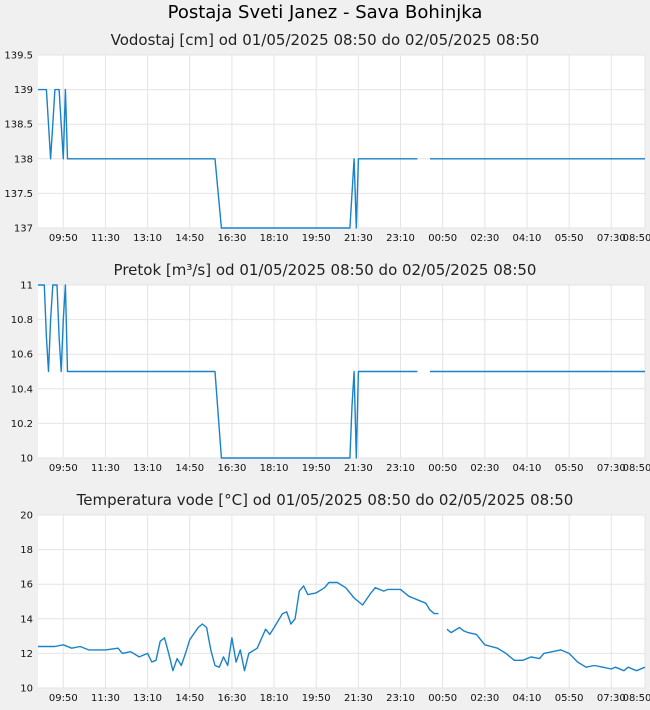 Image resolution: width=650 pixels, height=710 pixels. I want to click on y-tick-label: 139.5, so click(18, 56).